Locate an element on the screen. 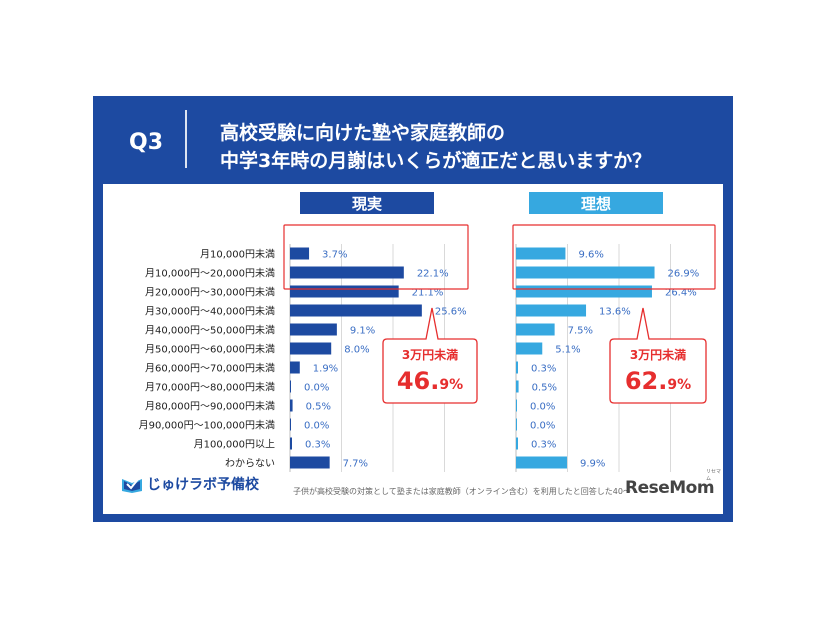 The width and height of the screenshot is (826, 620). data-label: 13.6% is located at coordinates (615, 312).